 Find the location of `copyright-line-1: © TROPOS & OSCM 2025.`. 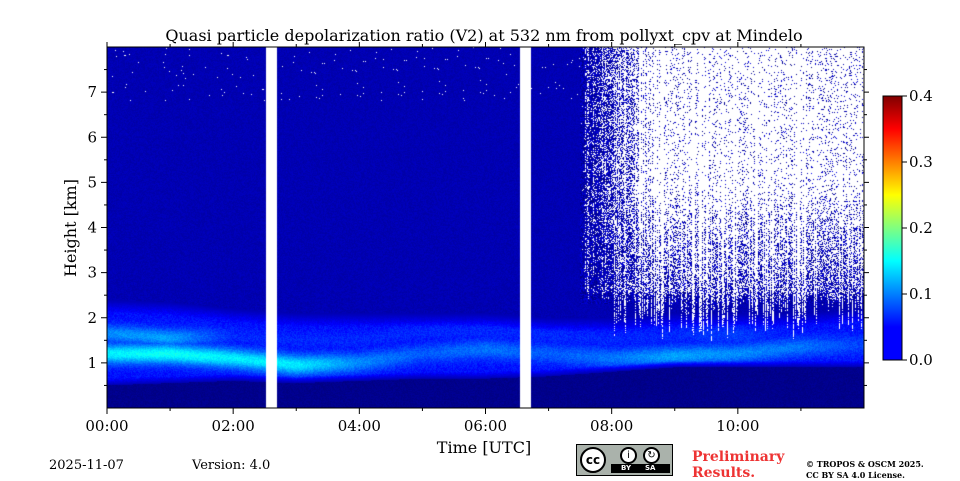

copyright-line-1: © TROPOS & OSCM 2025. is located at coordinates (865, 464).